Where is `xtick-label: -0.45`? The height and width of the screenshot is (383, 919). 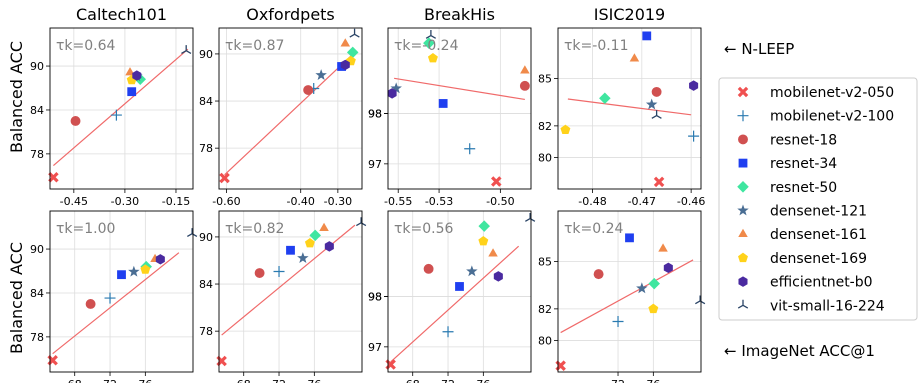 xtick-label: -0.45 is located at coordinates (74, 201).